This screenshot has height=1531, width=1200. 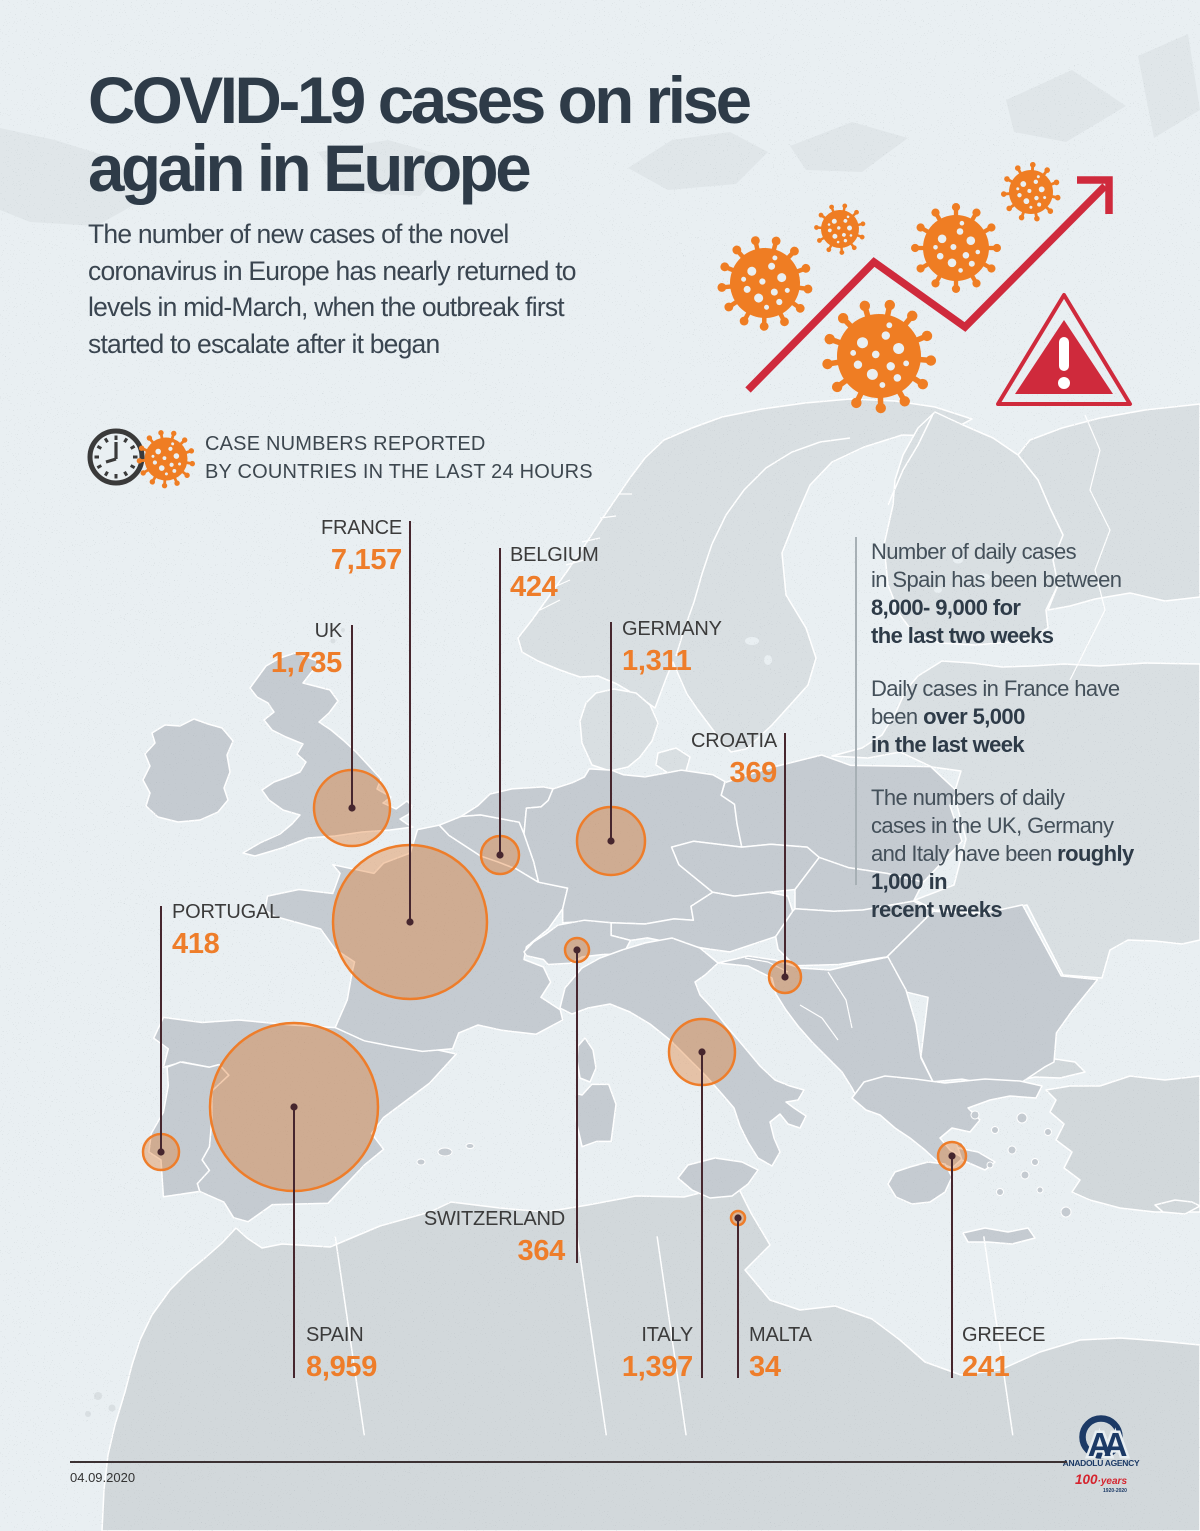 I want to click on svg-text: ANADOLU AGENCY, so click(x=1101, y=1463).